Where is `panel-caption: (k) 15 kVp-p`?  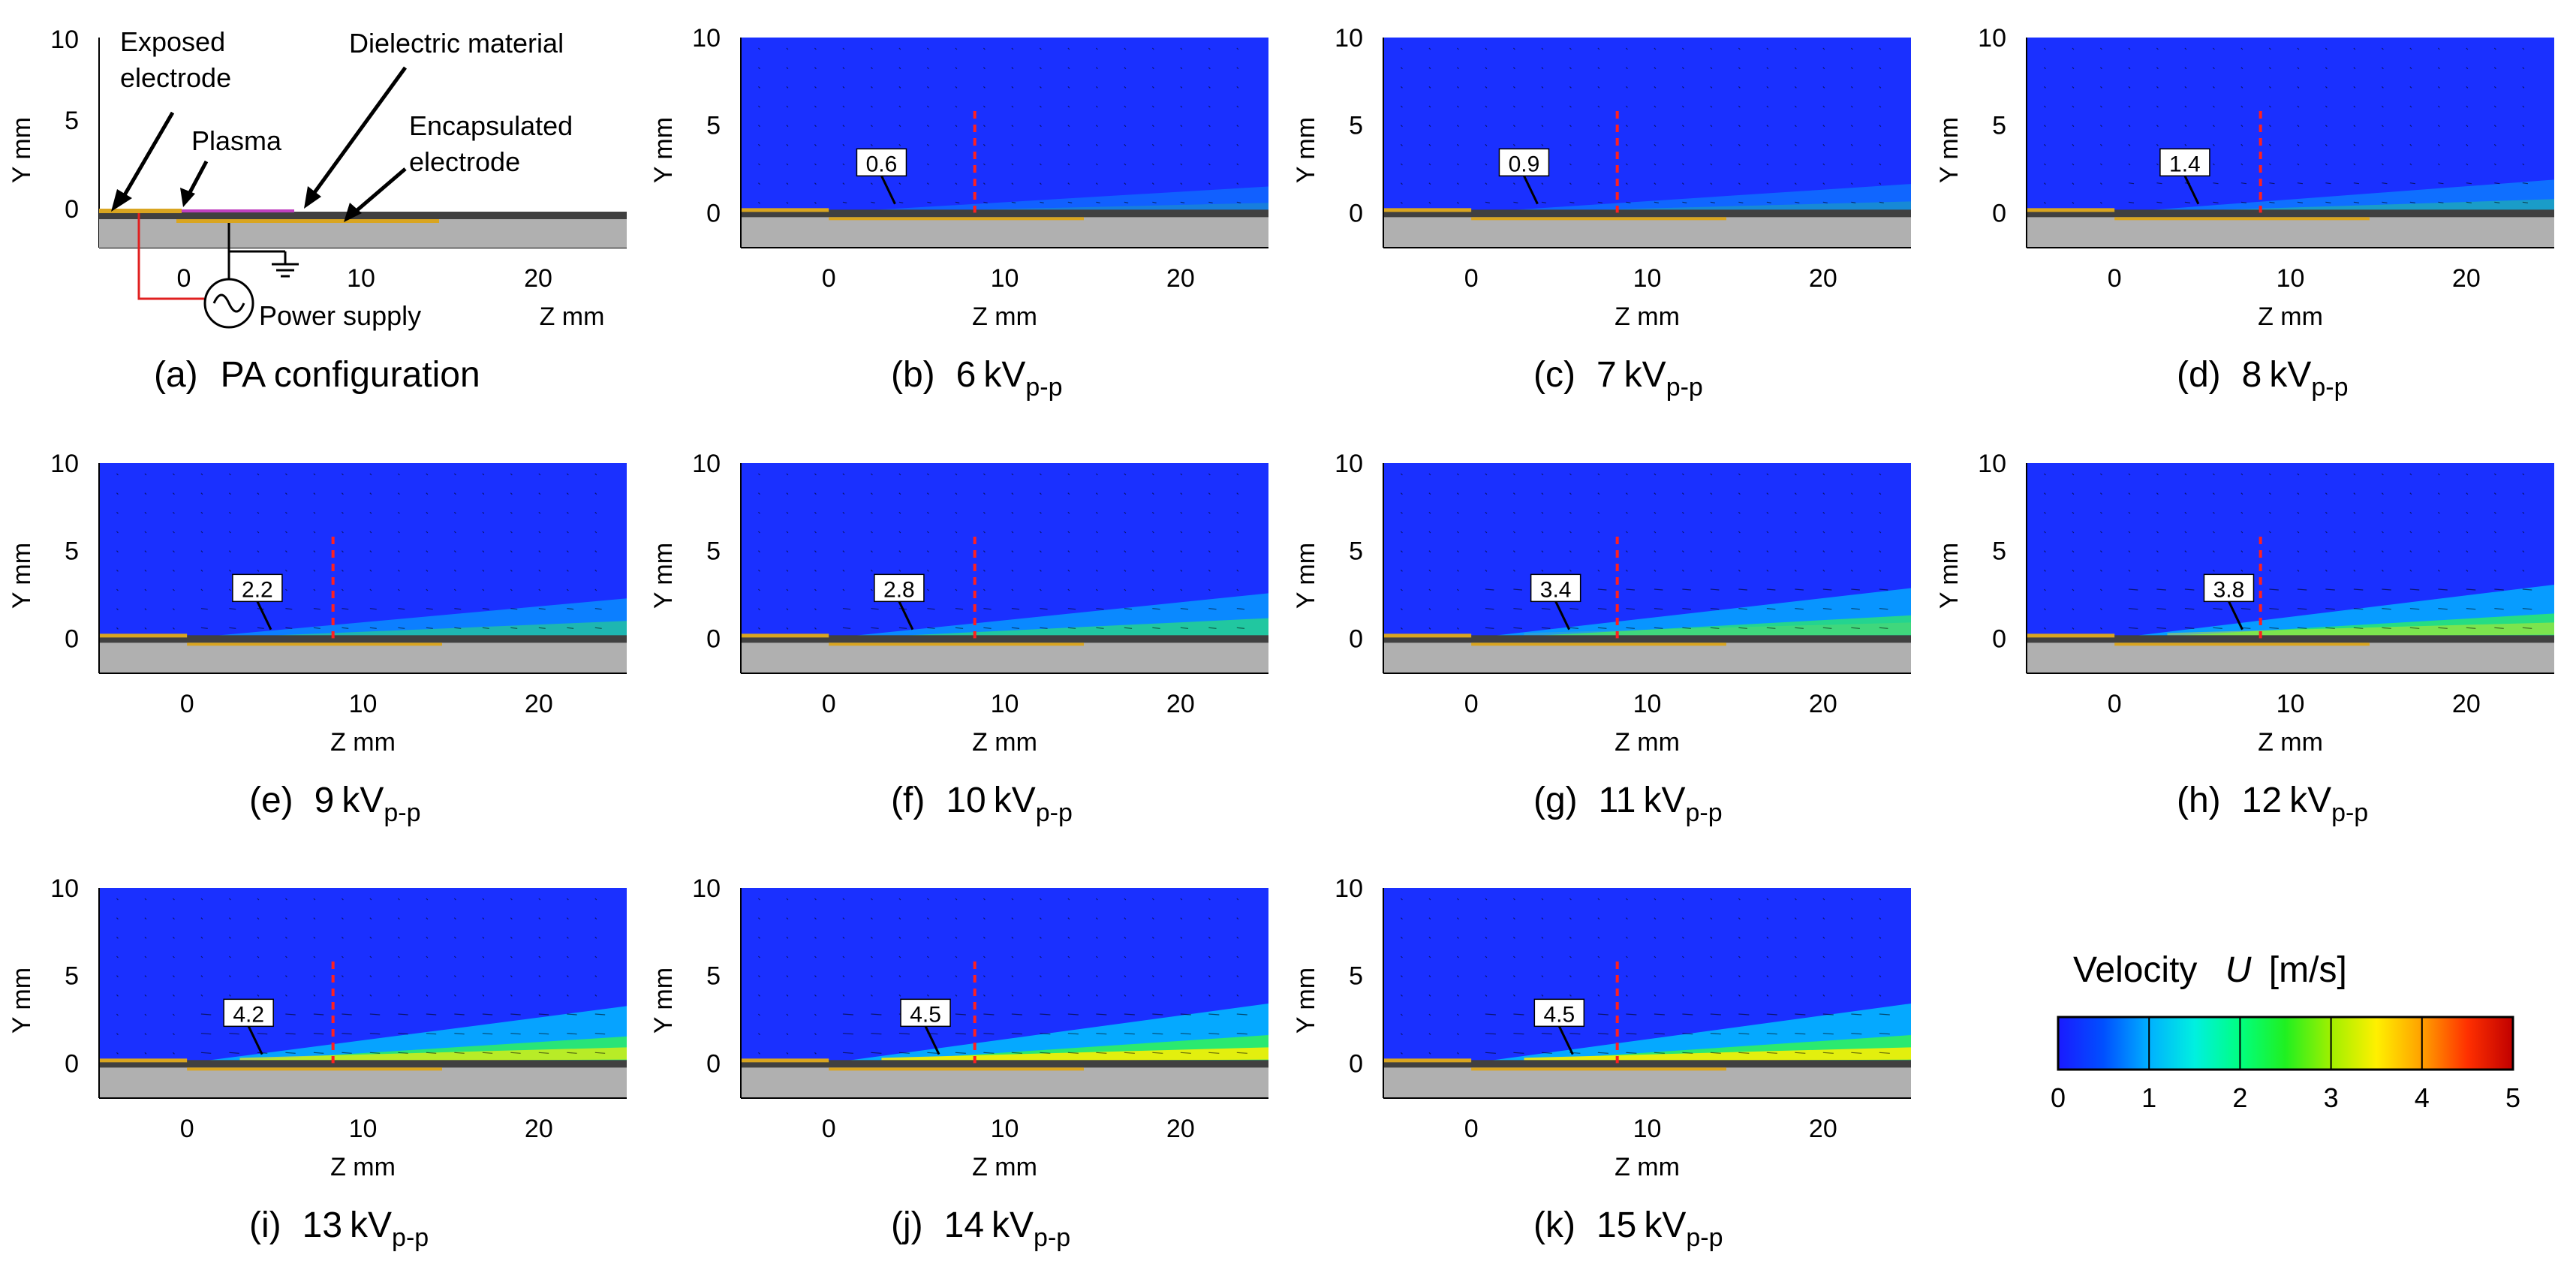 panel-caption: (k) 15 kVp-p is located at coordinates (1628, 1228).